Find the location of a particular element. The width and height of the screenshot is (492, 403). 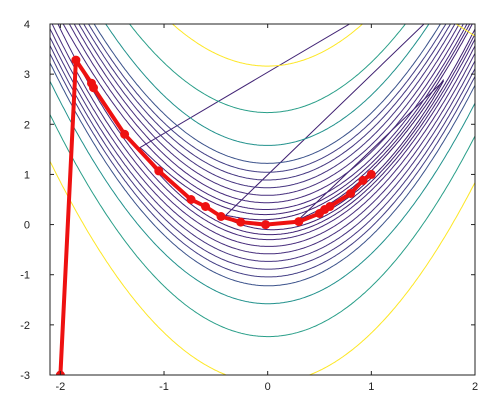

contour-line-11-upper is located at coordinates (267, 69).